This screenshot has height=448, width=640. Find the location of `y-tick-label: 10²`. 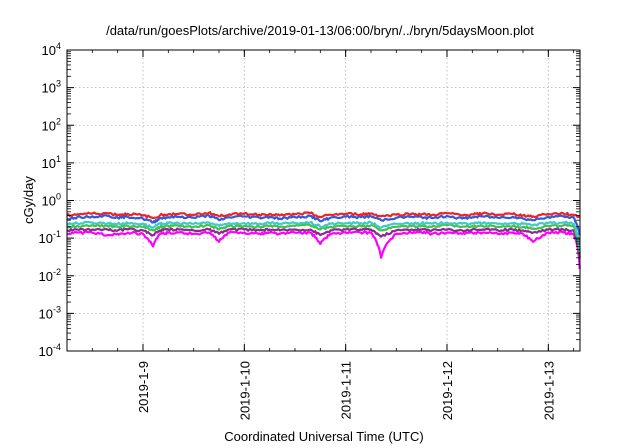

y-tick-label: 10² is located at coordinates (51, 124).